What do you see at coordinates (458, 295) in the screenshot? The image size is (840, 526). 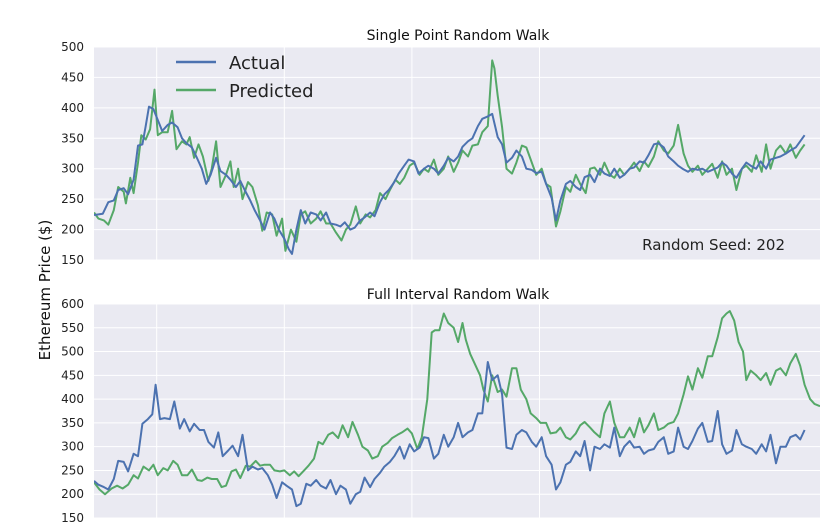 I see `chart-title-bottom: Full Interval Random Walk` at bounding box center [458, 295].